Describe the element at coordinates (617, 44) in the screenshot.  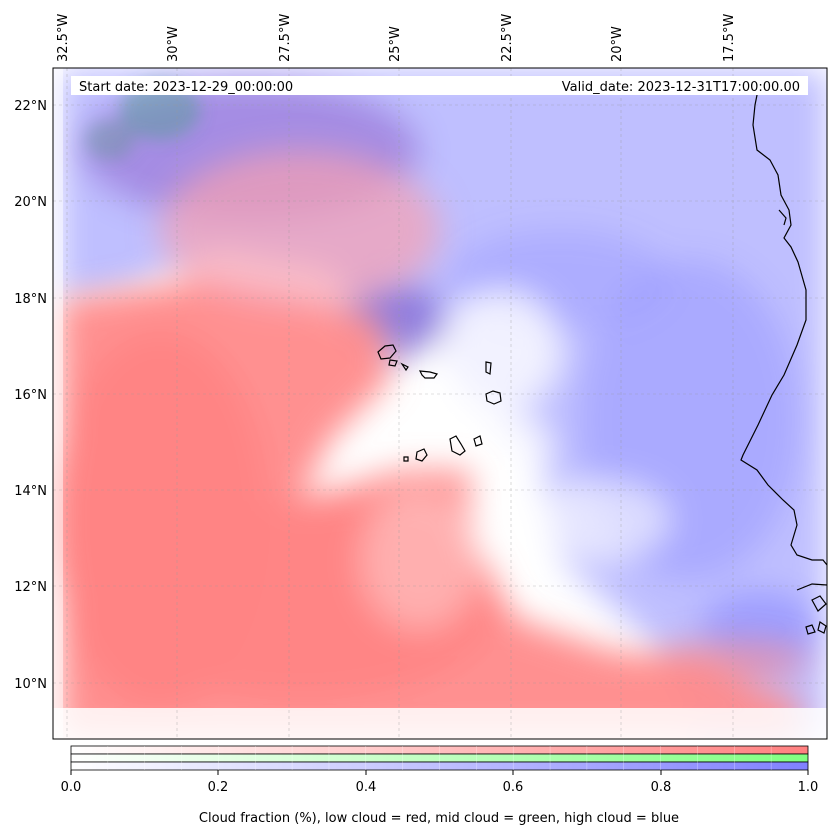
I see `lon-label: 20°W` at that location.